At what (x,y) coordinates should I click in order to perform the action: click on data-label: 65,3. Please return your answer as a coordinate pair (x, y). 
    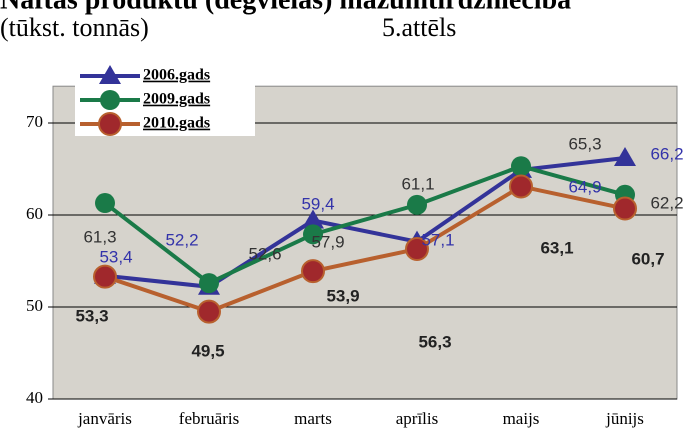
    Looking at the image, I should click on (584, 143).